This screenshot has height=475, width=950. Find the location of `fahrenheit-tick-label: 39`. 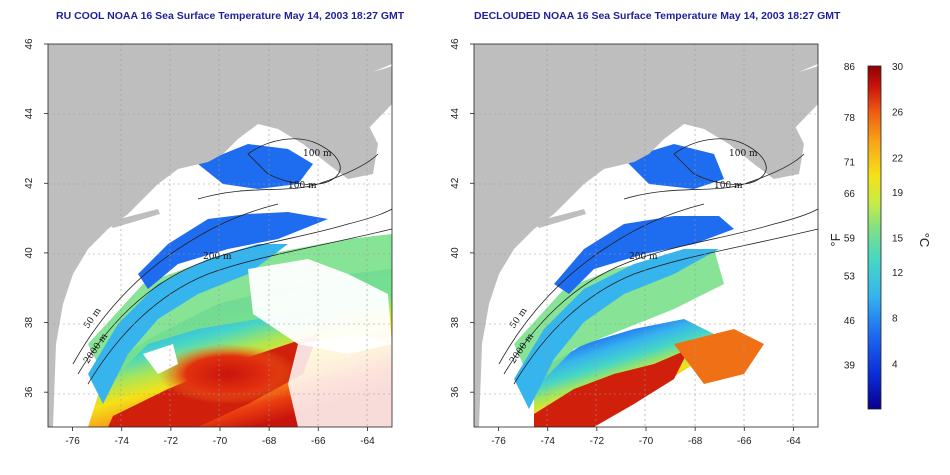

fahrenheit-tick-label: 39 is located at coordinates (850, 366).